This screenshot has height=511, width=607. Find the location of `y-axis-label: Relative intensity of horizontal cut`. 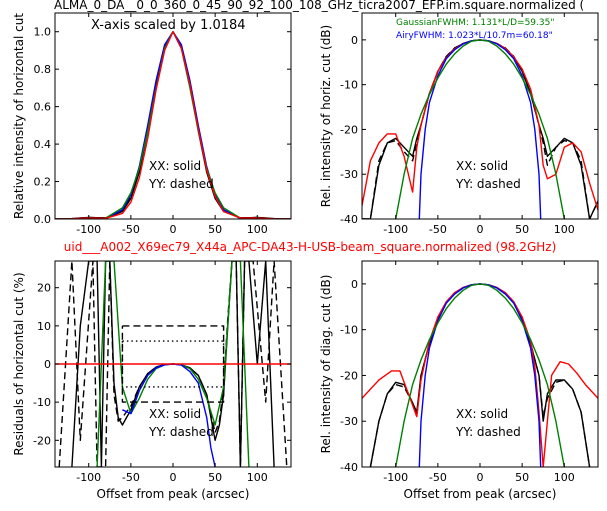

y-axis-label: Relative intensity of horizontal cut is located at coordinates (19, 116).